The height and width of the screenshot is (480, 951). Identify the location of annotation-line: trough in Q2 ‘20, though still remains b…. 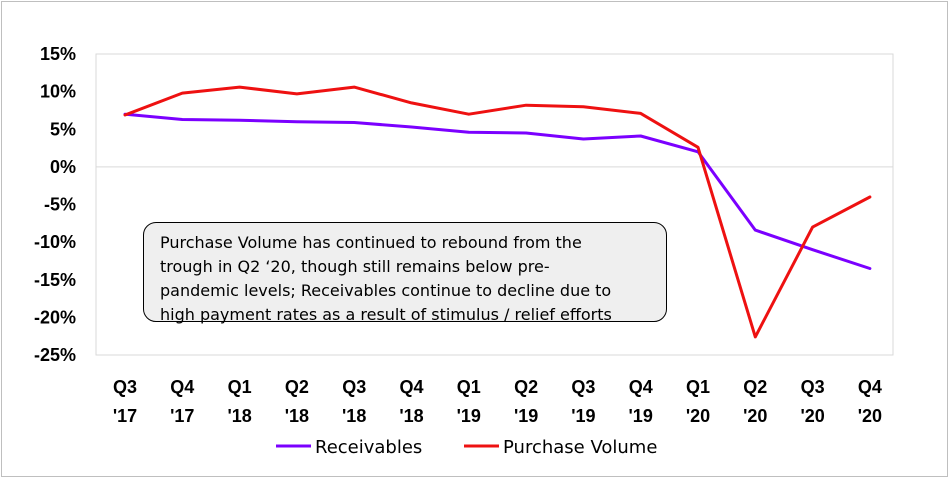
(355, 266).